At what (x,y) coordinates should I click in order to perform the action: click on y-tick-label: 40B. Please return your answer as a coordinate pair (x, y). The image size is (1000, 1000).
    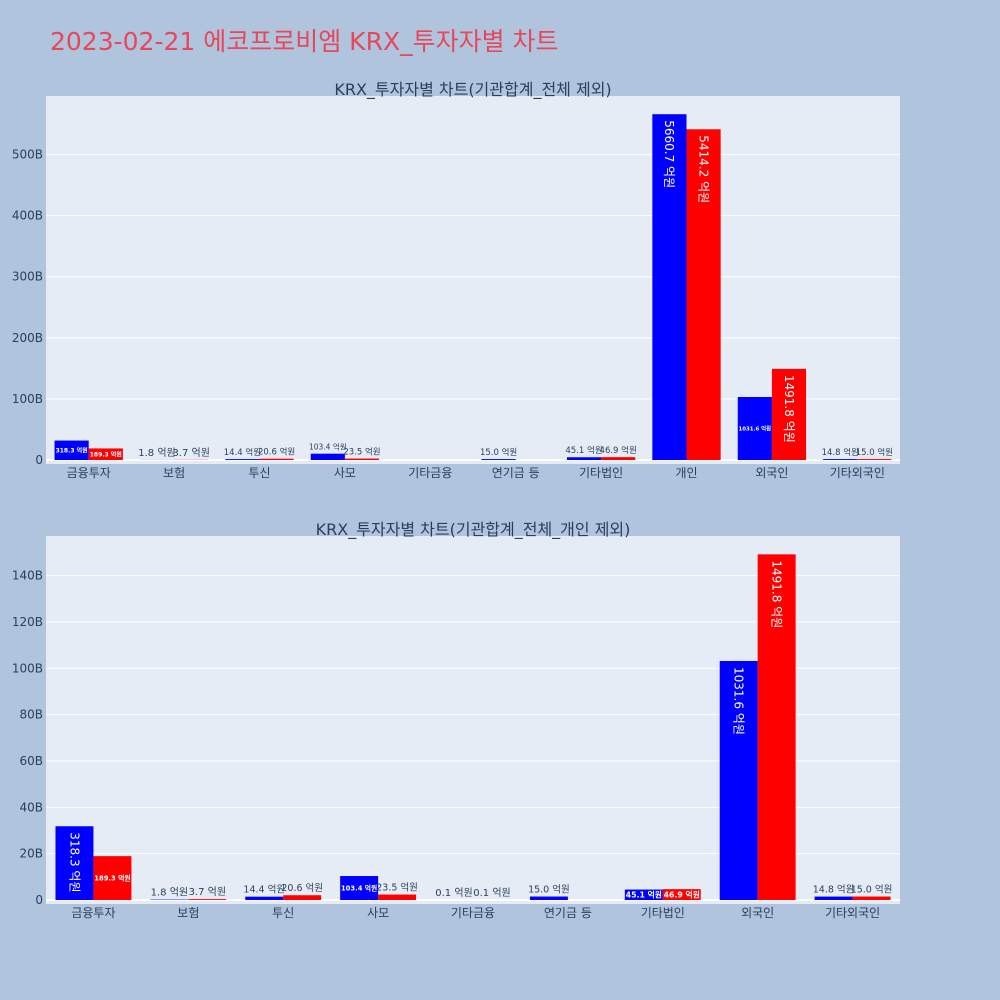
    Looking at the image, I should click on (31, 807).